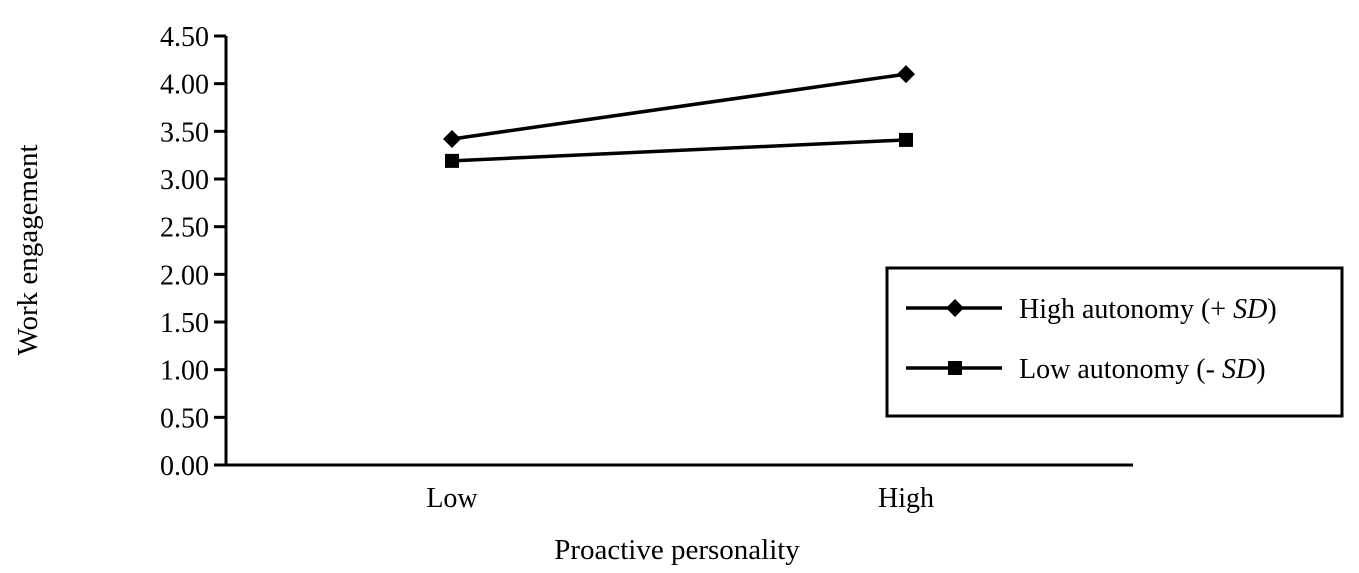 Image resolution: width=1359 pixels, height=573 pixels. Describe the element at coordinates (184, 275) in the screenshot. I see `y-tick-label: 2.00` at that location.